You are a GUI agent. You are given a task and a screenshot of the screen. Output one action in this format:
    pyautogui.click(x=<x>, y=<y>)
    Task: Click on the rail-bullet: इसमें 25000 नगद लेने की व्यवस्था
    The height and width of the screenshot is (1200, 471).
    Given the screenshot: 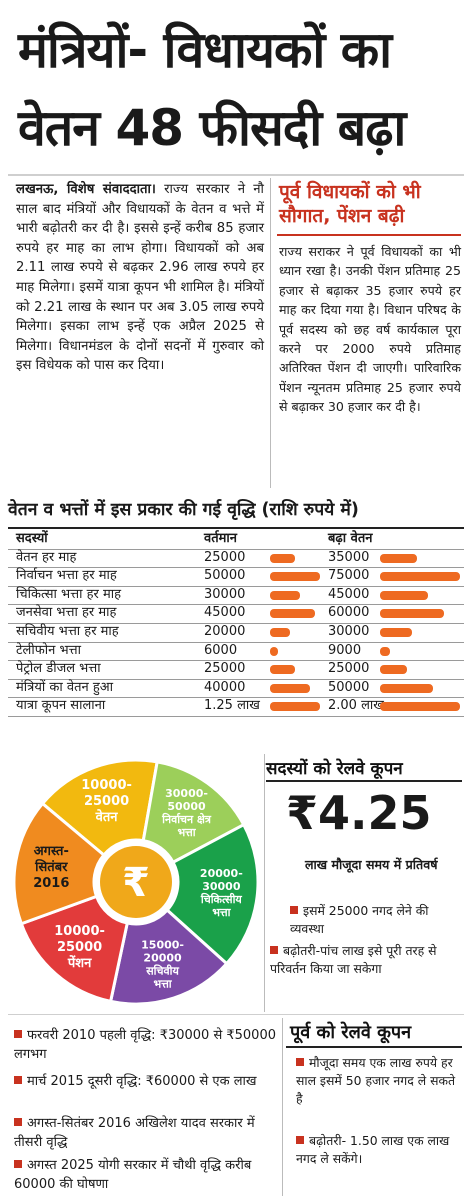 What is the action you would take?
    pyautogui.click(x=359, y=919)
    